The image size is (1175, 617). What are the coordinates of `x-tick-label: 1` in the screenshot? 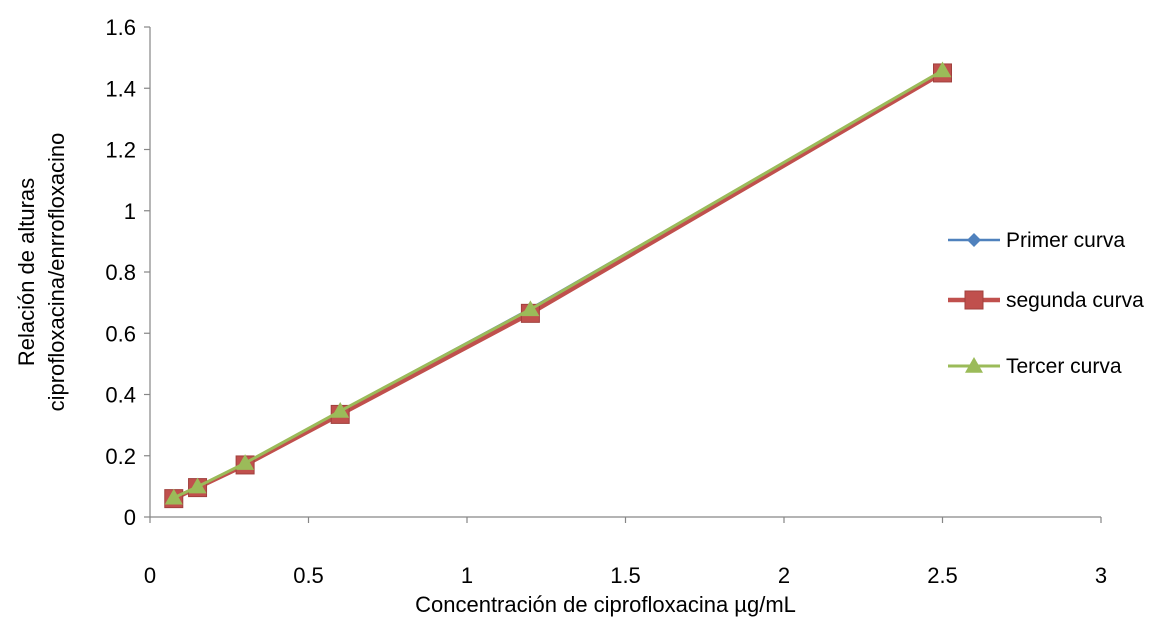 It's located at (467, 575).